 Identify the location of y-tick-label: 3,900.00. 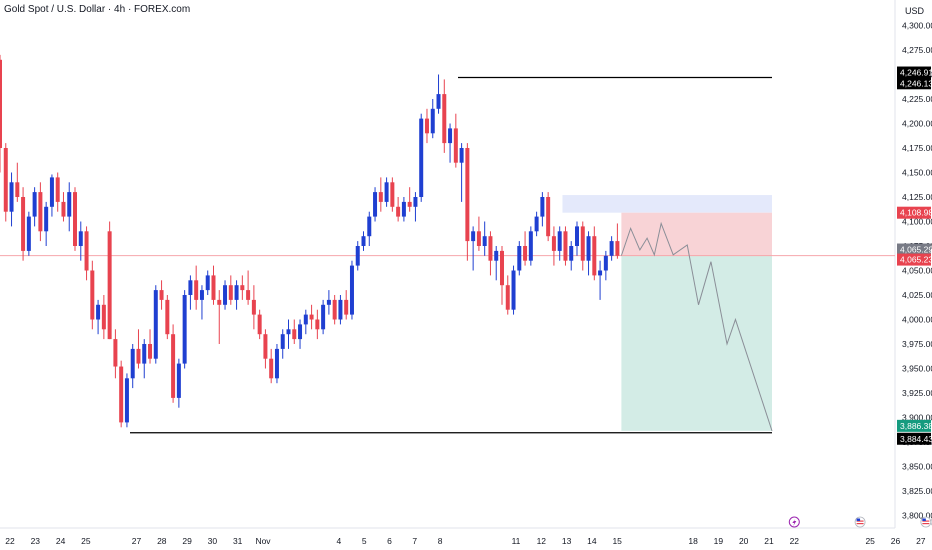
(917, 418).